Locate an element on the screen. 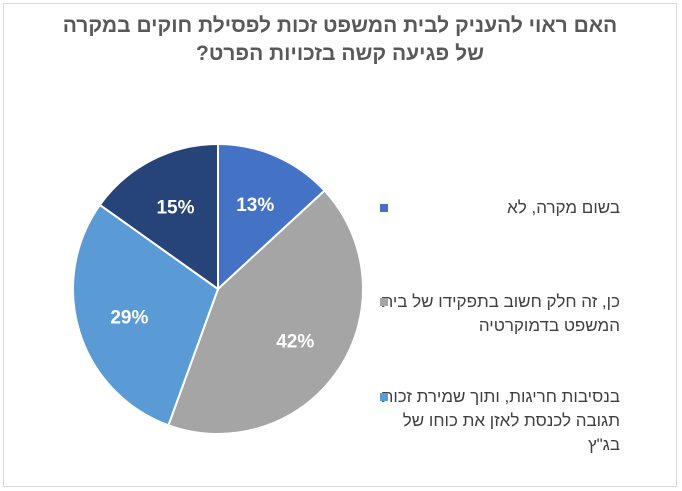 The height and width of the screenshot is (491, 682). pie-slice-yes-important is located at coordinates (265, 312).